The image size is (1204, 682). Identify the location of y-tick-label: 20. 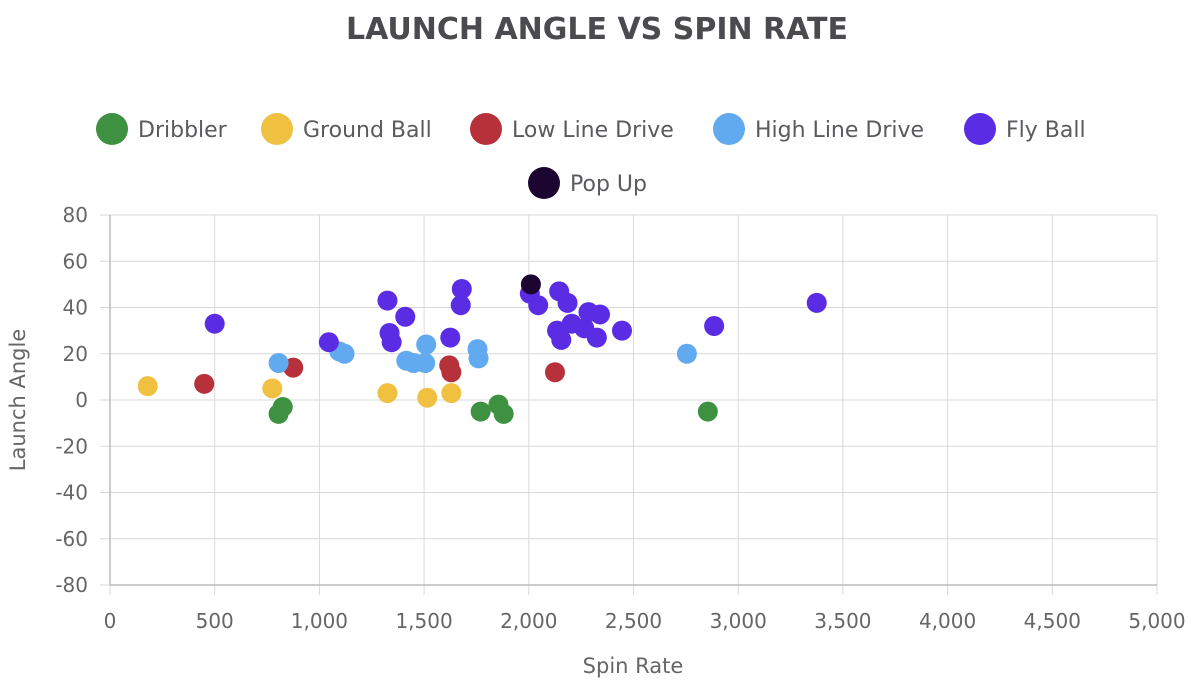
(75, 354).